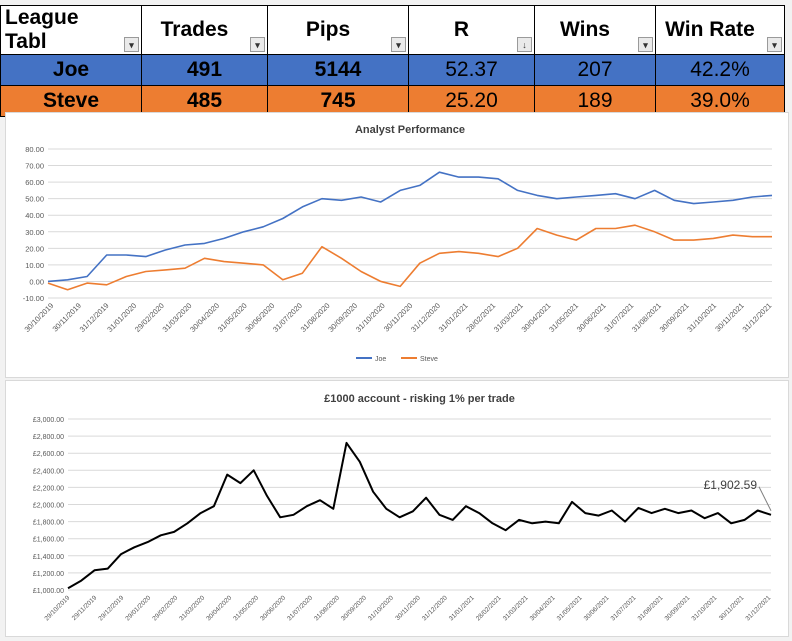 The width and height of the screenshot is (792, 641). Describe the element at coordinates (48, 471) in the screenshot. I see `y-tick-label: £2,400.00` at that location.